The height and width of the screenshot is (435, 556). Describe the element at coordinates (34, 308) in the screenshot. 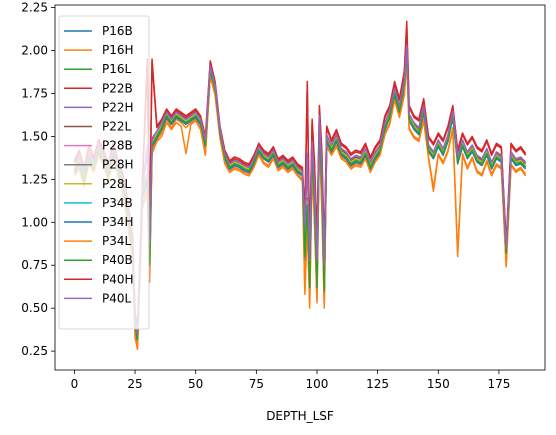

I see `y-tick-label: 0.50` at that location.